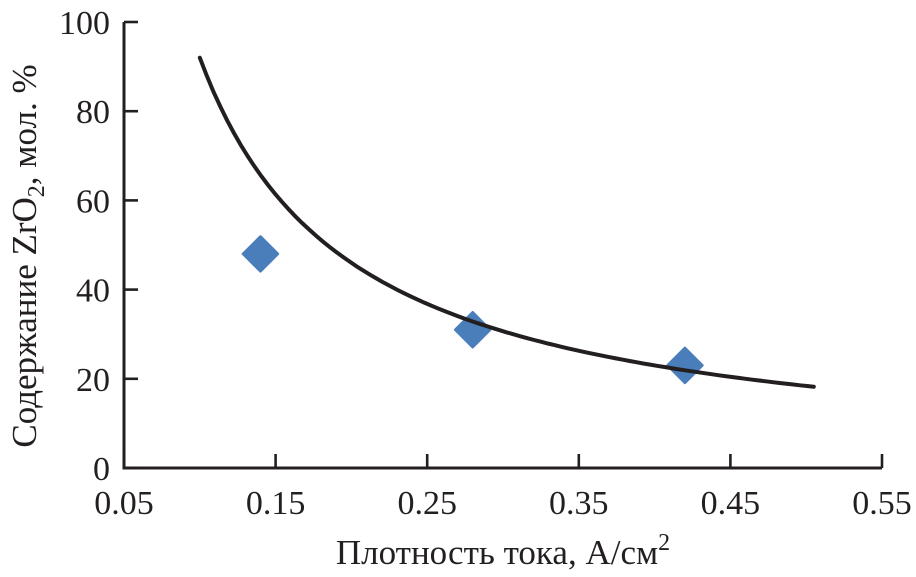  I want to click on x-tick-label: 0.35, so click(579, 503).